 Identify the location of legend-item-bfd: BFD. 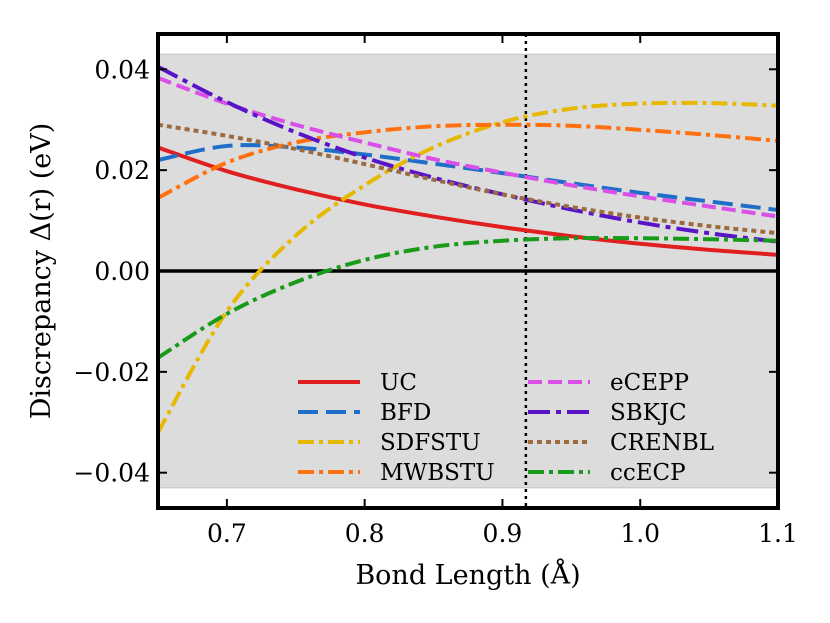
(364, 413).